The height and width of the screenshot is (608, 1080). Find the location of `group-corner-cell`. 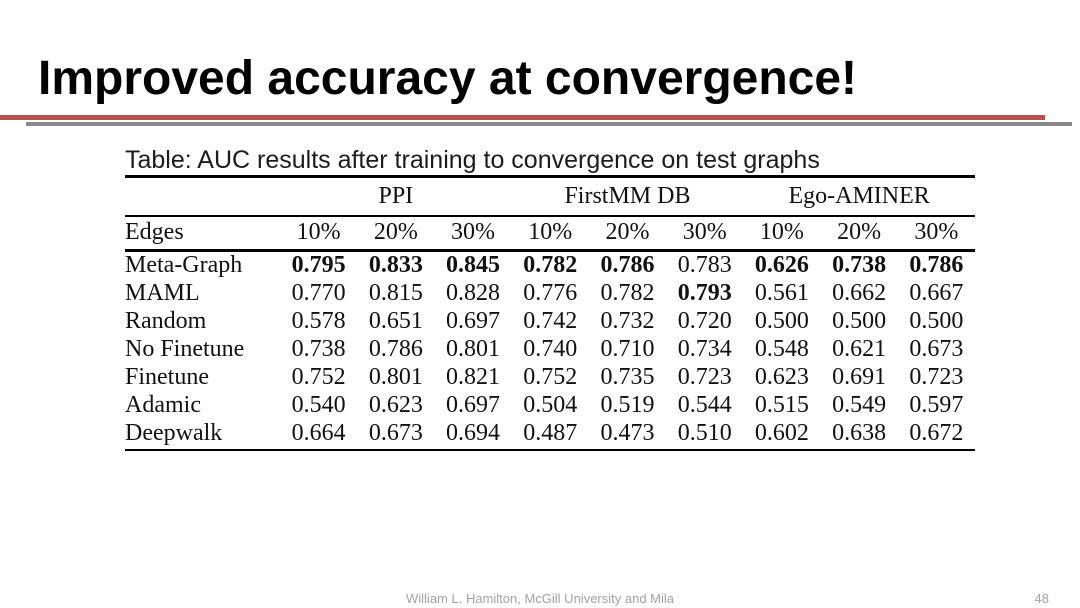

group-corner-cell is located at coordinates (202, 196).